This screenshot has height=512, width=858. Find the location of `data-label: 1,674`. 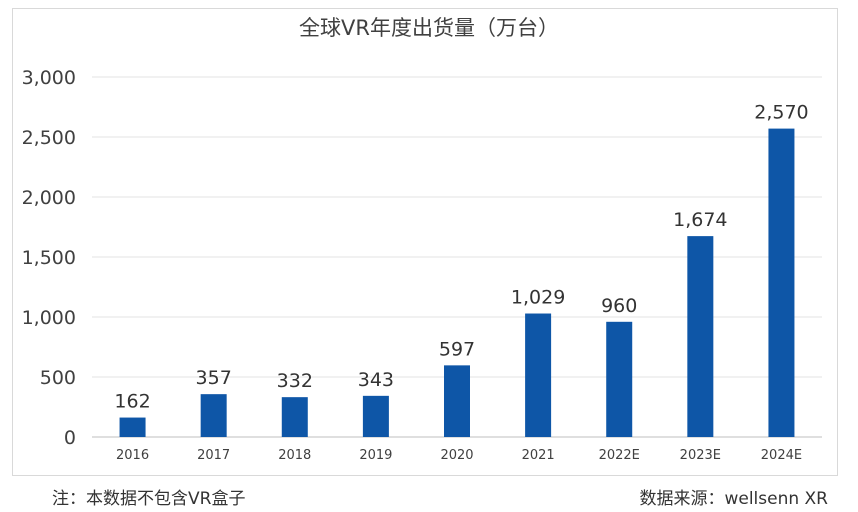

data-label: 1,674 is located at coordinates (700, 220).